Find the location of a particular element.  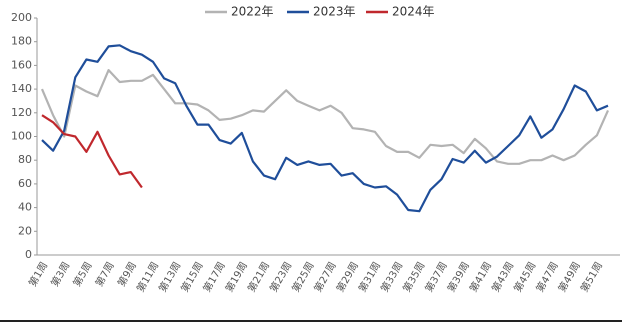

y-tick-label: 180 is located at coordinates (21, 41).